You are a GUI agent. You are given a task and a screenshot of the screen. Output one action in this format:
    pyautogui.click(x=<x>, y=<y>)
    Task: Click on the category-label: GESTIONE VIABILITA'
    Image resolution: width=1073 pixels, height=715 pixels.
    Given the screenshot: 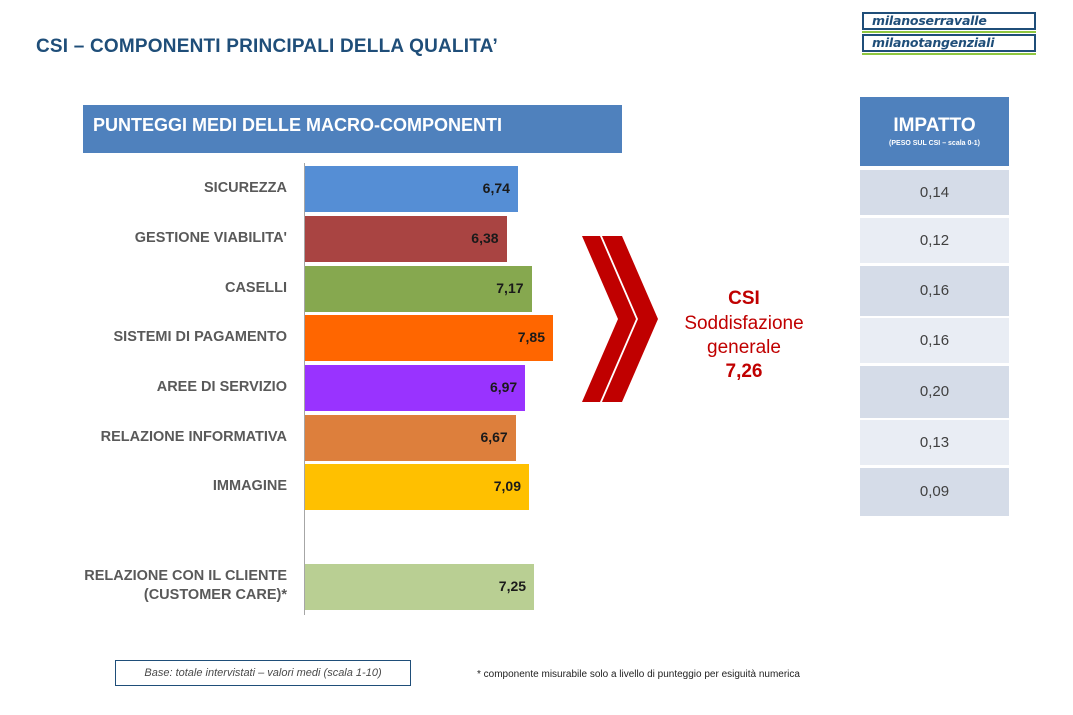 What is the action you would take?
    pyautogui.click(x=211, y=238)
    